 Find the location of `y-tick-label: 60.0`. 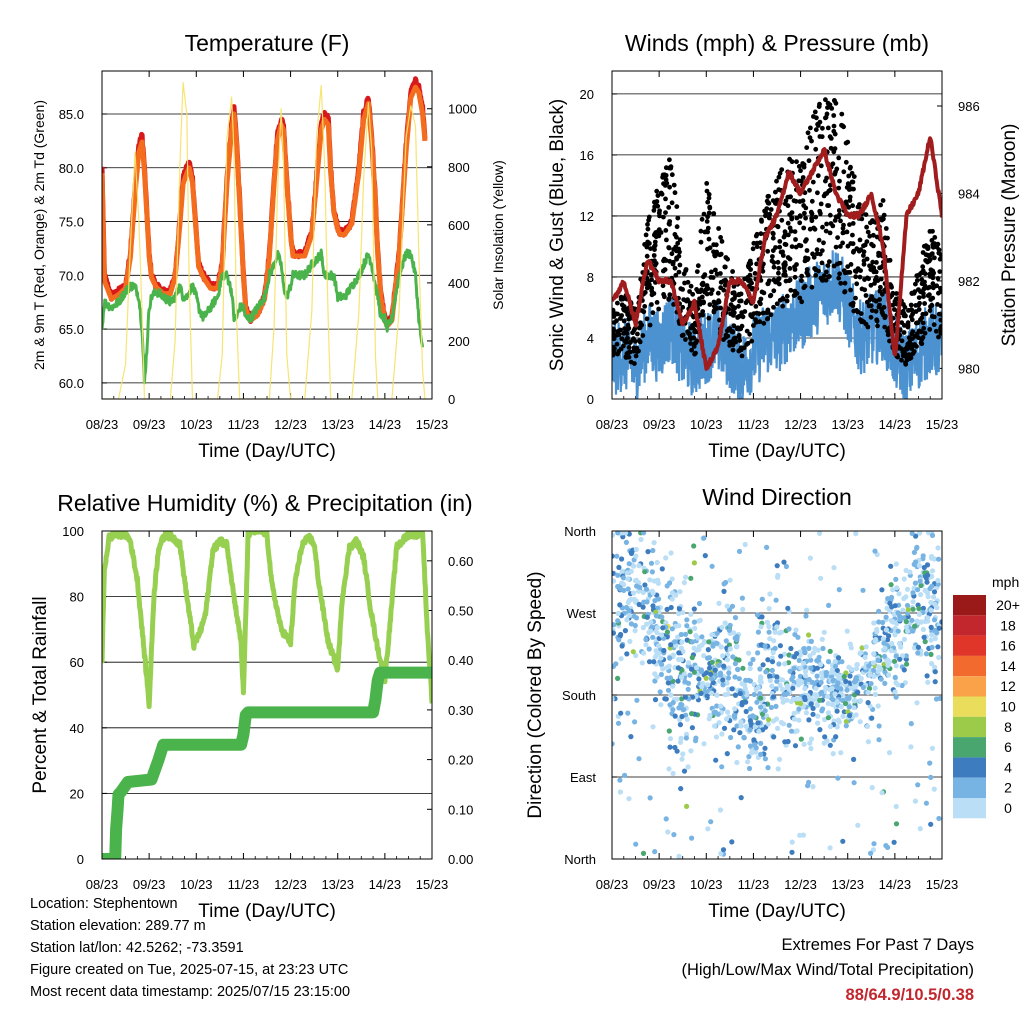

y-tick-label: 60.0 is located at coordinates (71, 383).